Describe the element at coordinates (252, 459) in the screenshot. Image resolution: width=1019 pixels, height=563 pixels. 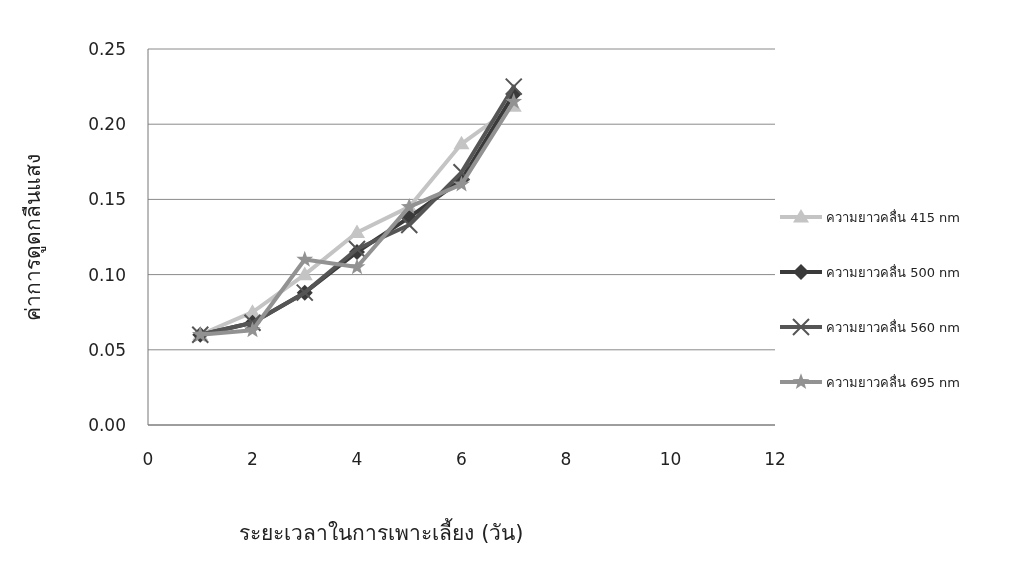
I see `x-tick-label: 2` at that location.